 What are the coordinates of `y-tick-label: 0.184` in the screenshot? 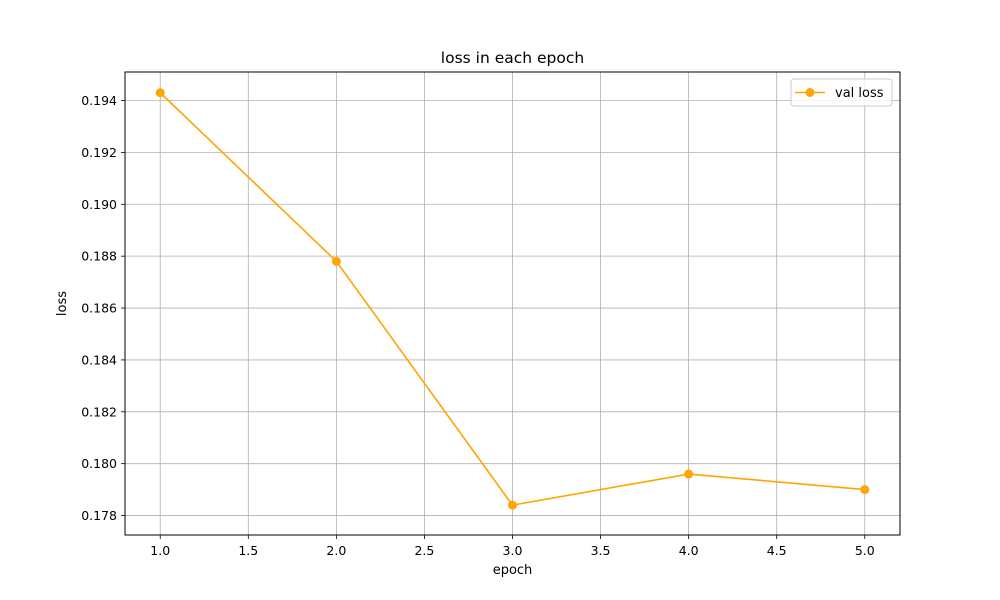 It's located at (99, 359).